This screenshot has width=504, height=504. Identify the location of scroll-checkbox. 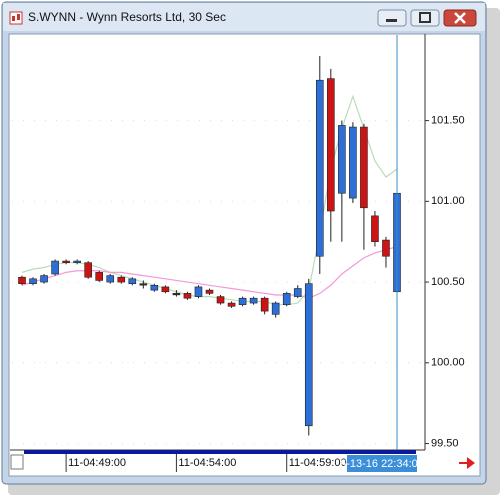
(17, 462).